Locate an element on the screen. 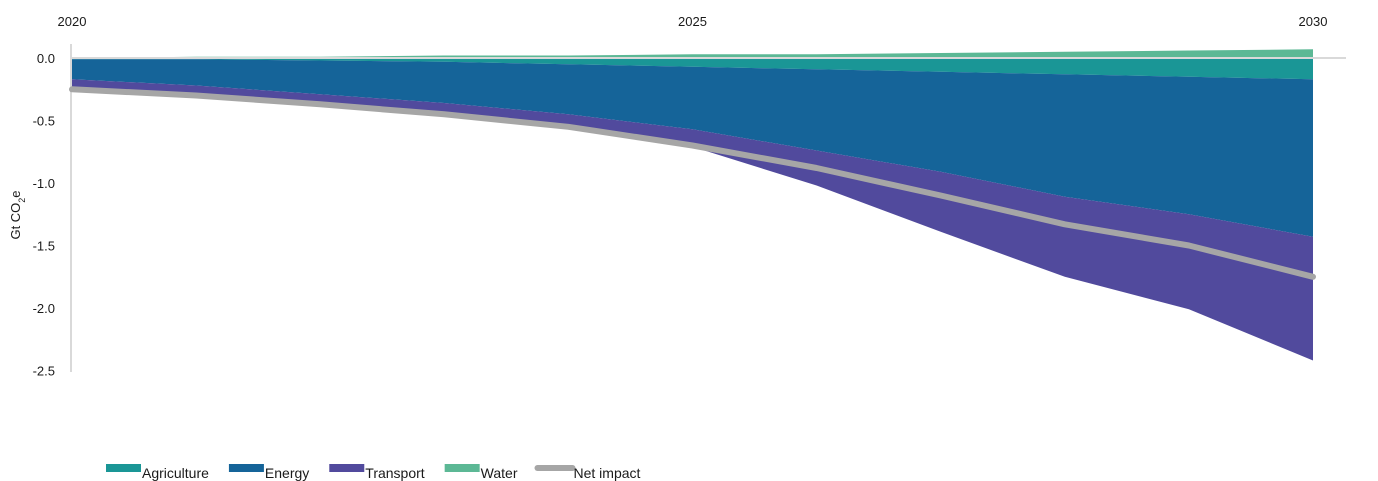 Image resolution: width=1378 pixels, height=481 pixels. y-tick-label: -0.5 is located at coordinates (44, 121).